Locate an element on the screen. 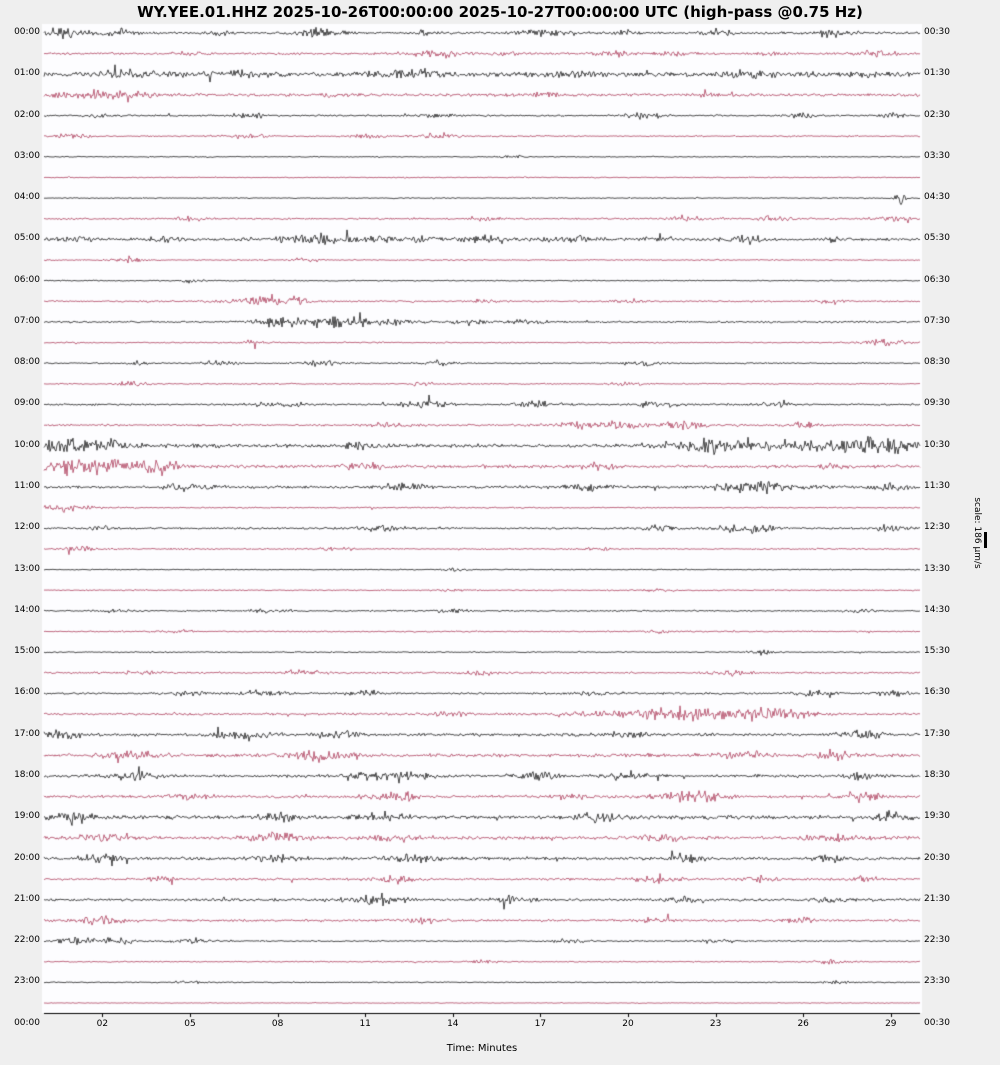 Image resolution: width=1000 pixels, height=1065 pixels. axis-right-label: 00:30 is located at coordinates (937, 1023).